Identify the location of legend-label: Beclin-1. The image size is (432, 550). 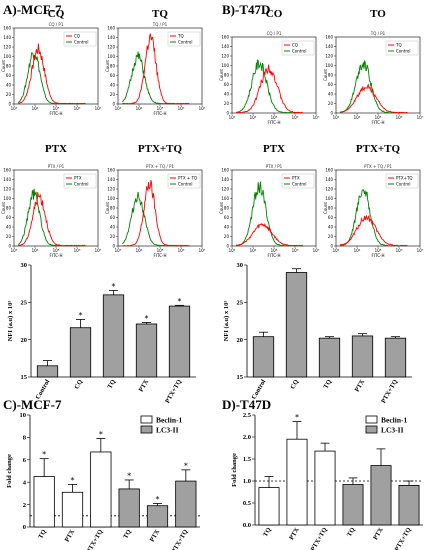
(394, 420).